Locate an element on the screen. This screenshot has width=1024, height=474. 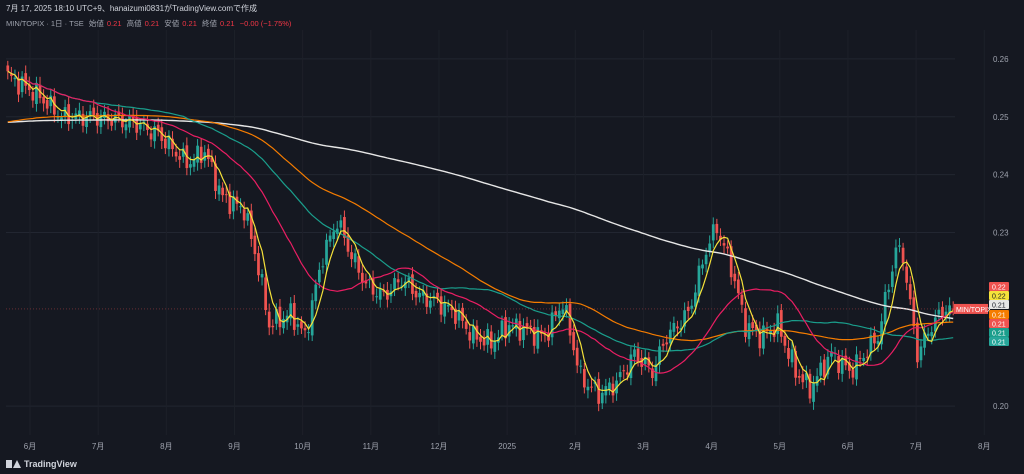
tradingview-brand: TradingView is located at coordinates (41, 464).